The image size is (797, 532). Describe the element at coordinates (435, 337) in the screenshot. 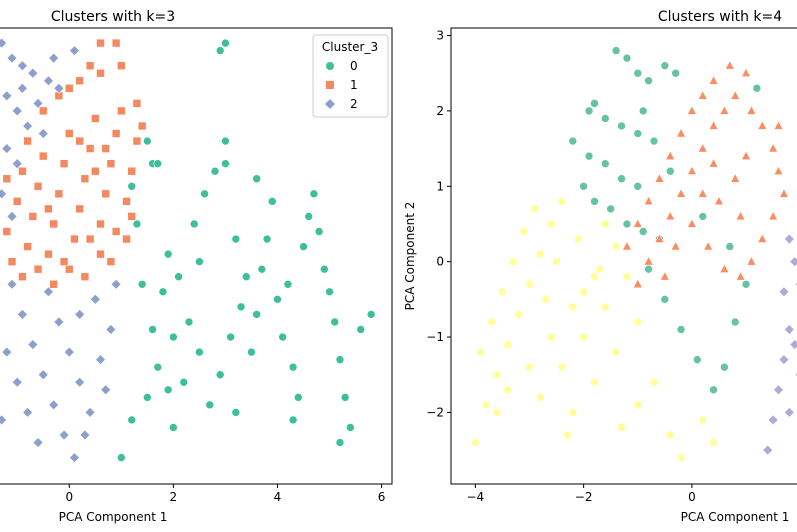

I see `y-tick-label: −1` at that location.